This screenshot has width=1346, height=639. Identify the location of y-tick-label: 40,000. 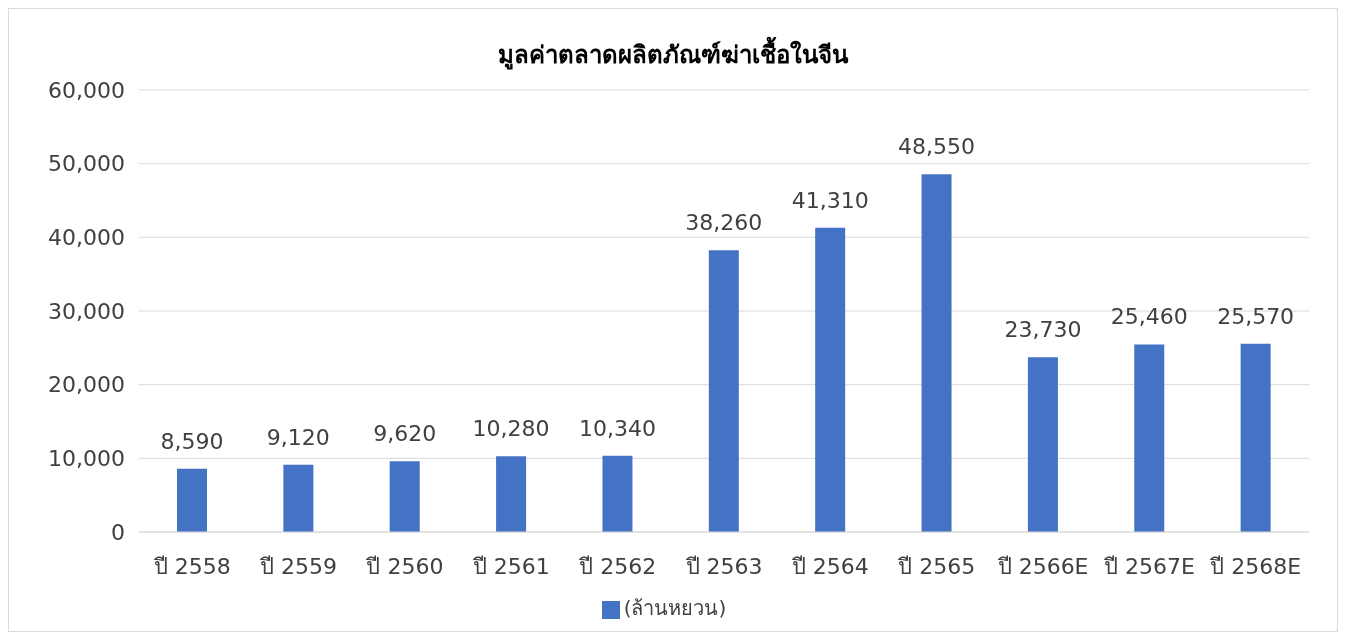
(86, 238).